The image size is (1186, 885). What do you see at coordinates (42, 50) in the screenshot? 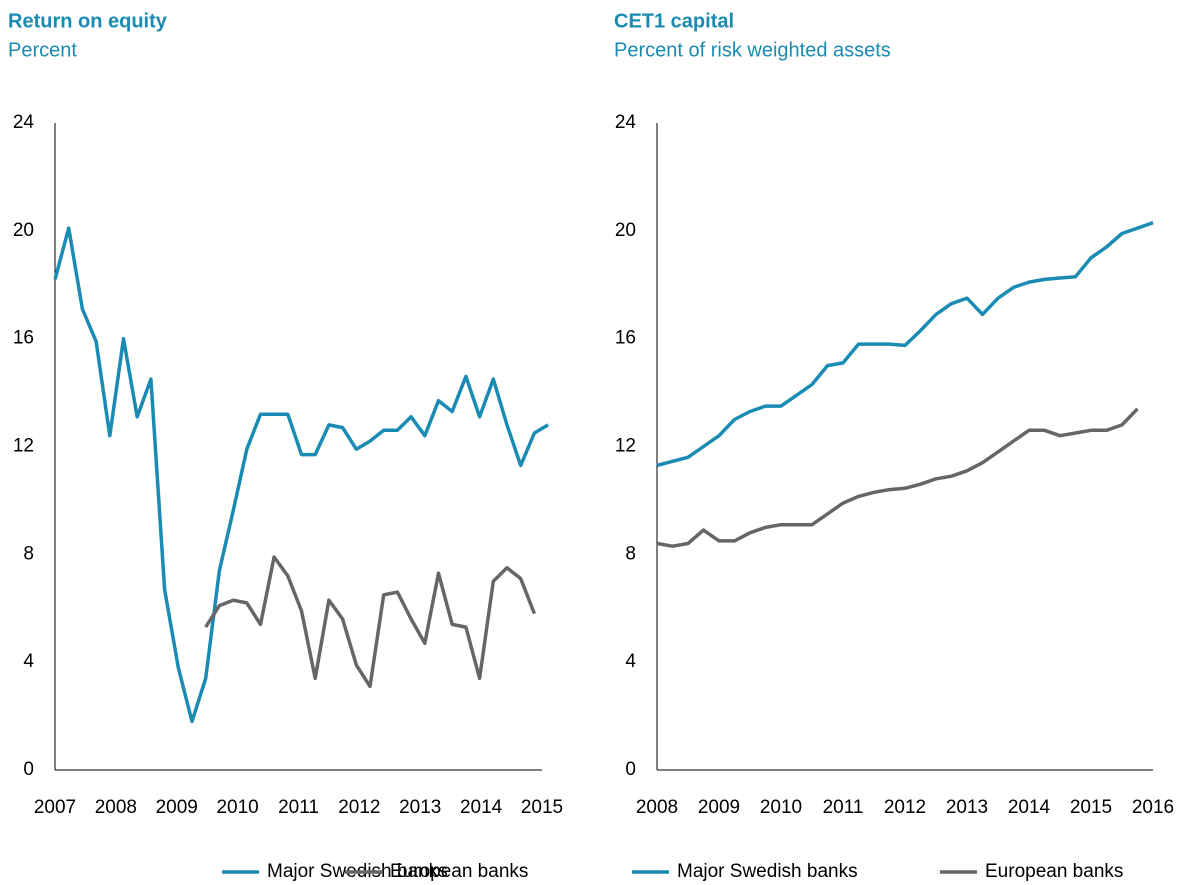
I see `chart-subtitle: Percent` at bounding box center [42, 50].